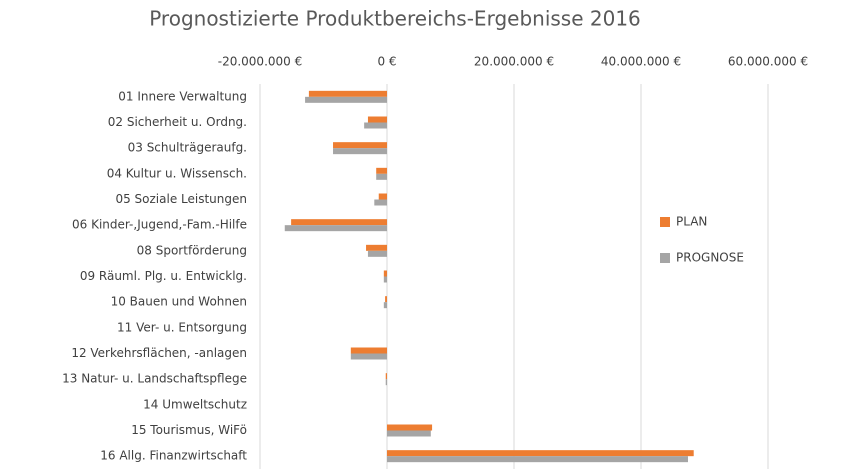  What do you see at coordinates (192, 250) in the screenshot?
I see `y-tick-label: 08 Sportförderung` at bounding box center [192, 250].